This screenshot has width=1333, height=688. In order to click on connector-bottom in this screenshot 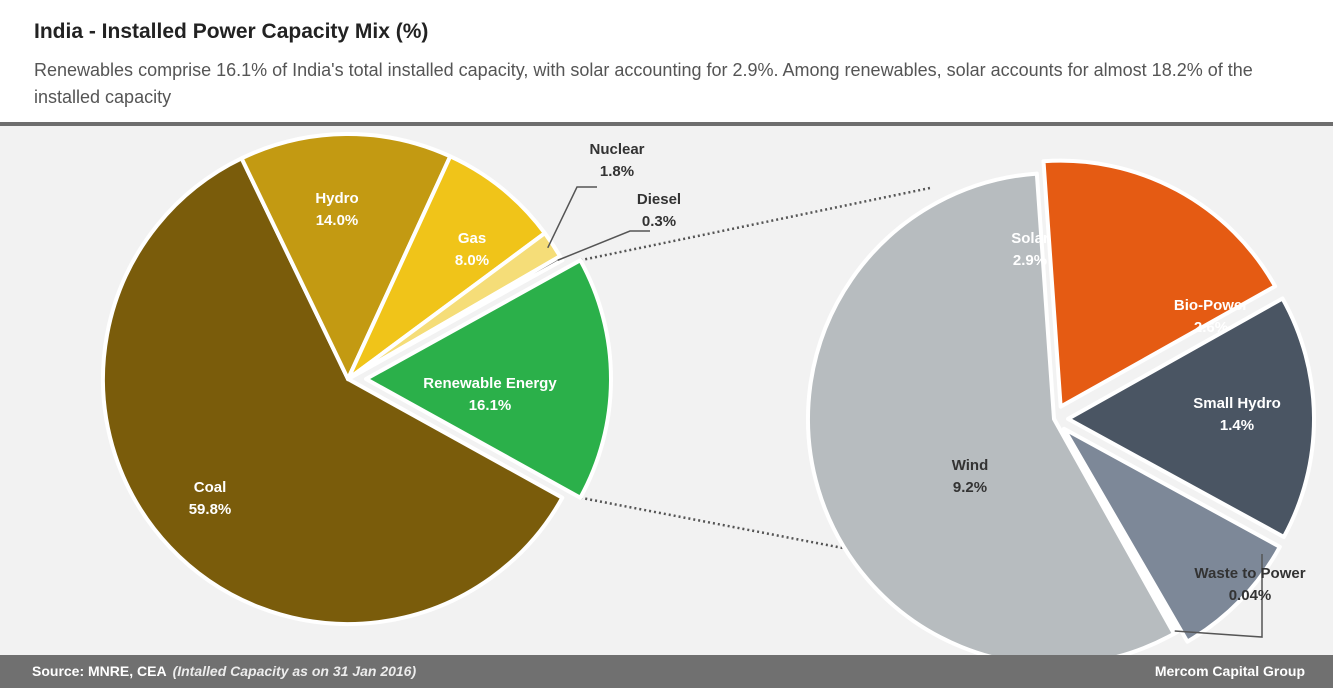, I will do `click(798, 539)`.